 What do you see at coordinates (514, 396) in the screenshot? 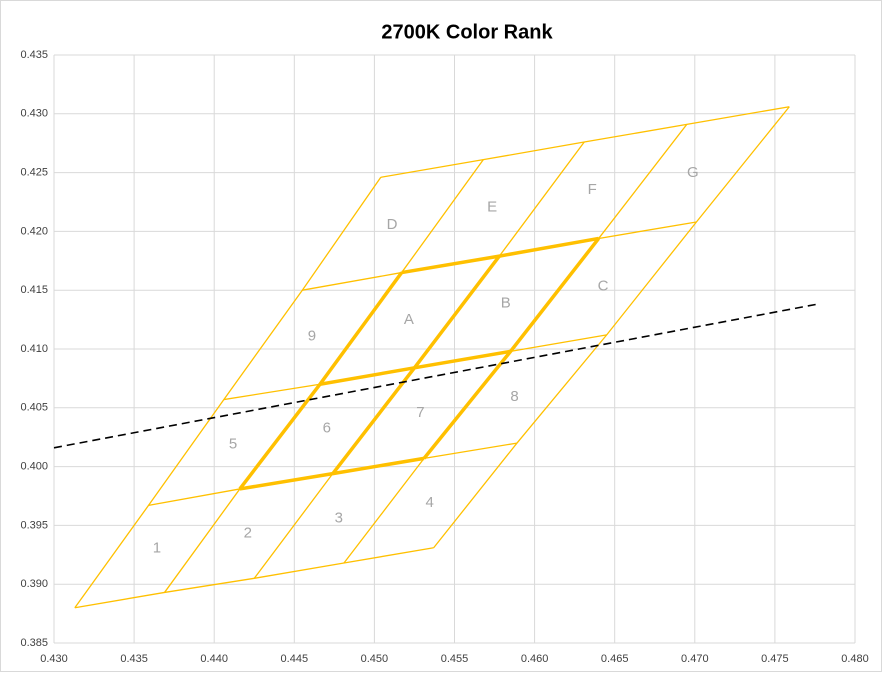
I see `bin-label: 8` at bounding box center [514, 396].